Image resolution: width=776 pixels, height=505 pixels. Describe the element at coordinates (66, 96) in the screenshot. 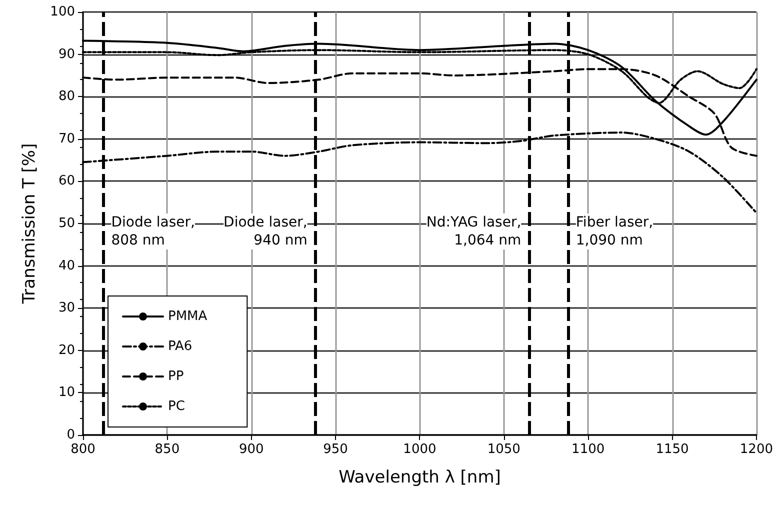

I see `y-tick-label: 80` at that location.